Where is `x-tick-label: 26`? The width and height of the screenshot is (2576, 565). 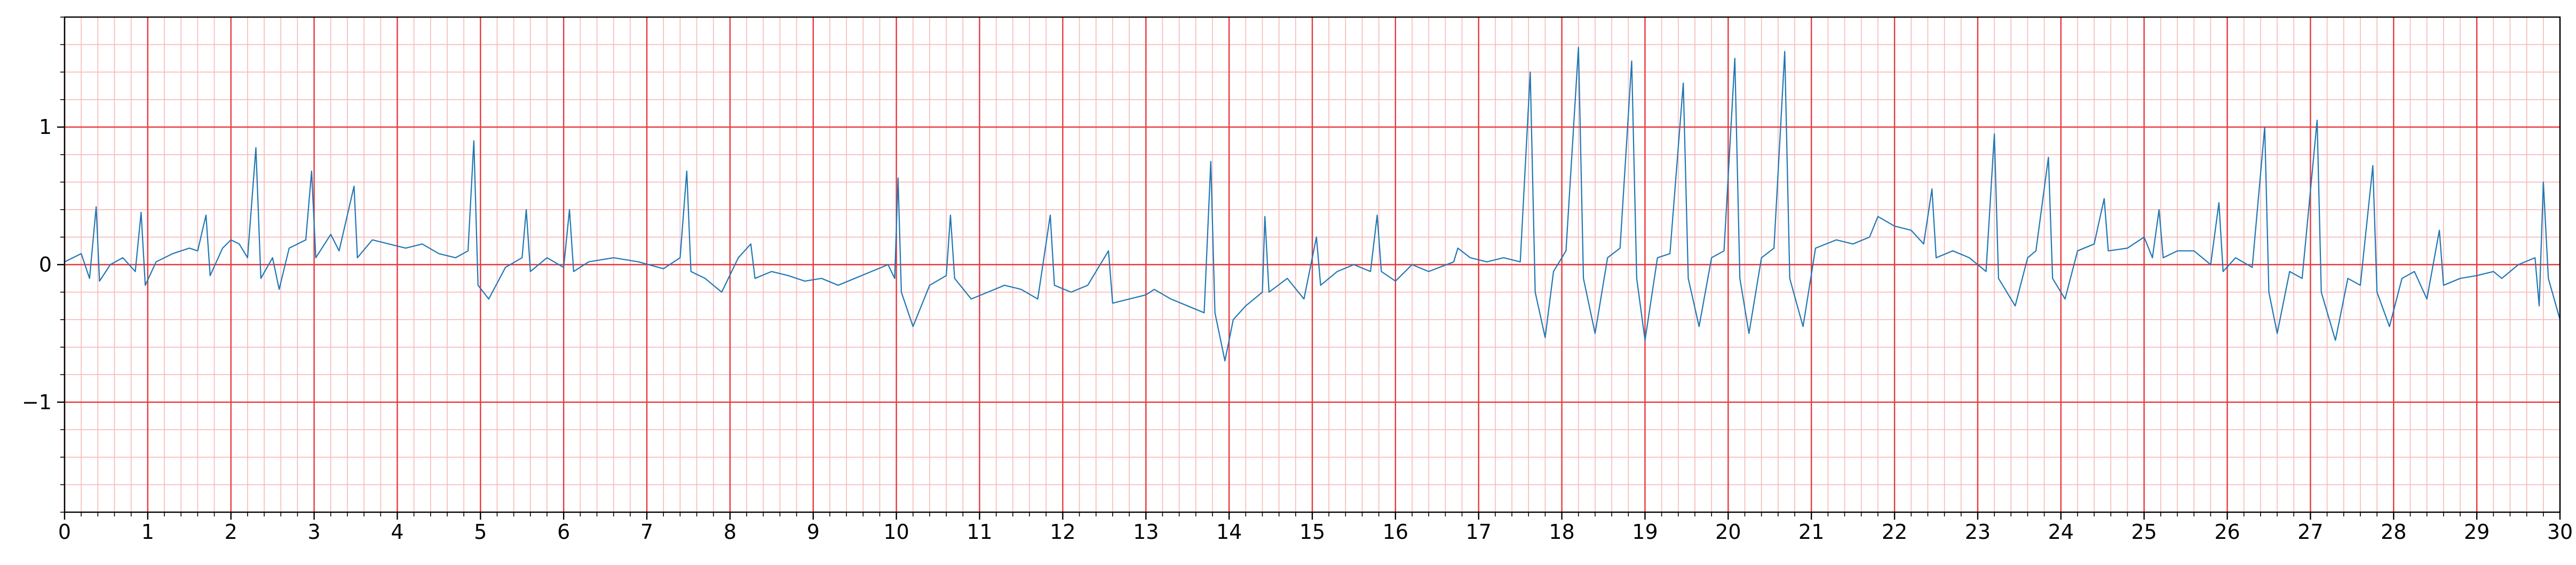
x-tick-label: 26 is located at coordinates (2227, 532).